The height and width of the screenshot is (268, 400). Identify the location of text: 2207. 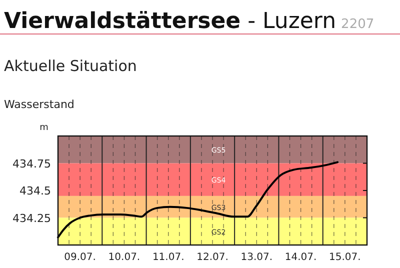
(357, 24).